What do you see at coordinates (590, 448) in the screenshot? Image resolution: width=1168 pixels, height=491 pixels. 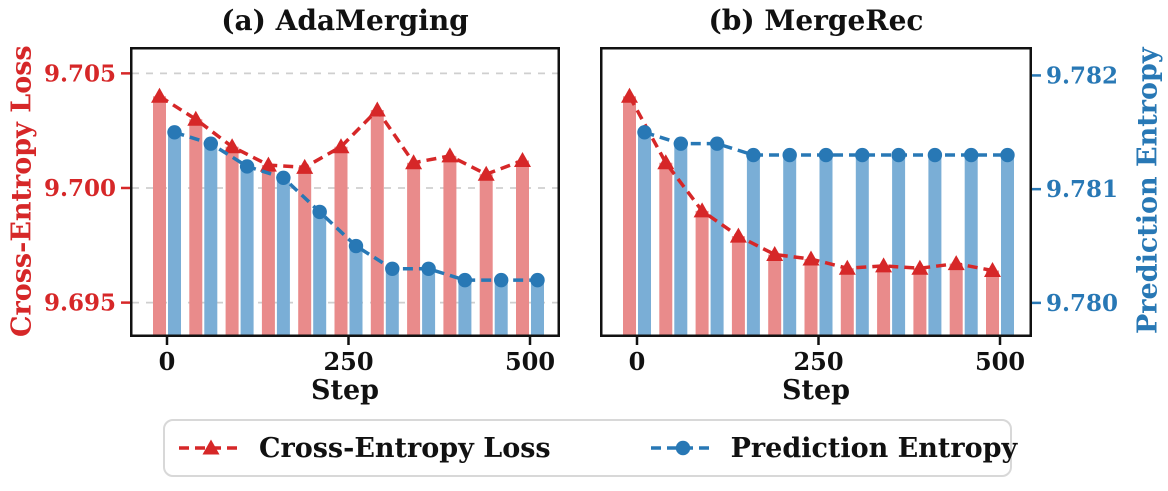 I see `legend: Cross-Entropy Loss Prediction Entropy` at bounding box center [590, 448].